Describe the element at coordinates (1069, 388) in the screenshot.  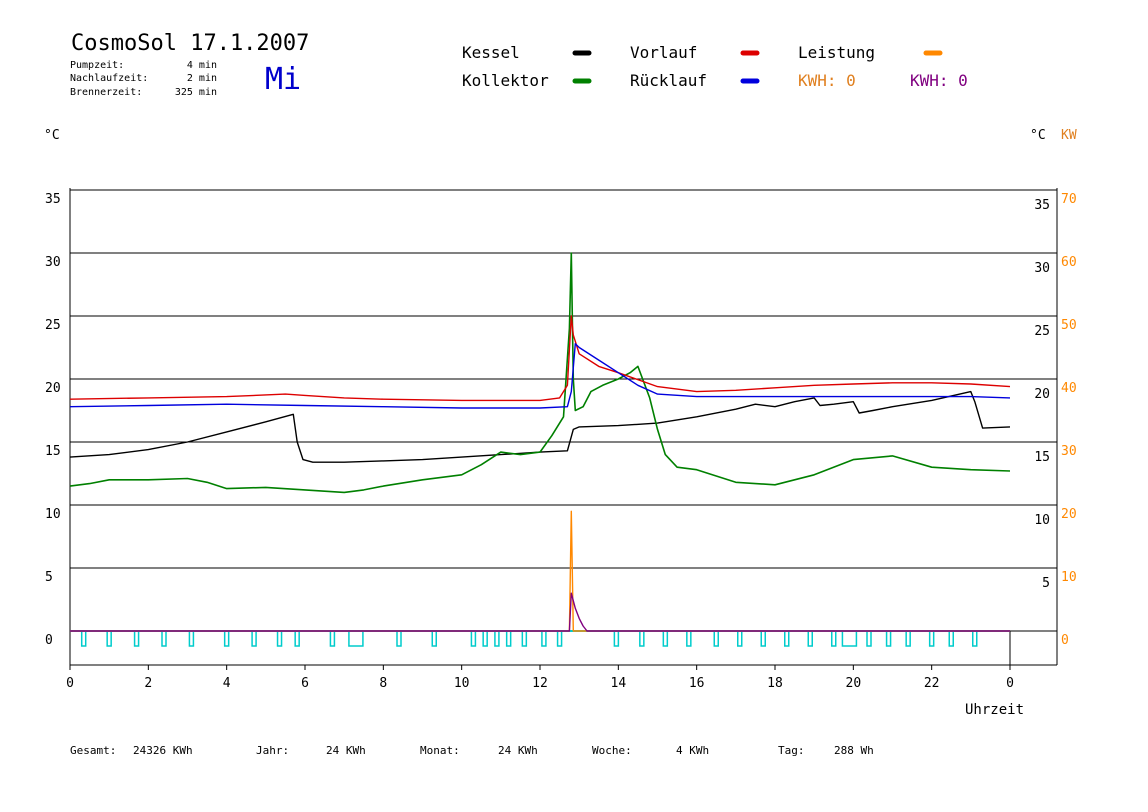
I see `y-tick-right-kw-label: 40` at that location.